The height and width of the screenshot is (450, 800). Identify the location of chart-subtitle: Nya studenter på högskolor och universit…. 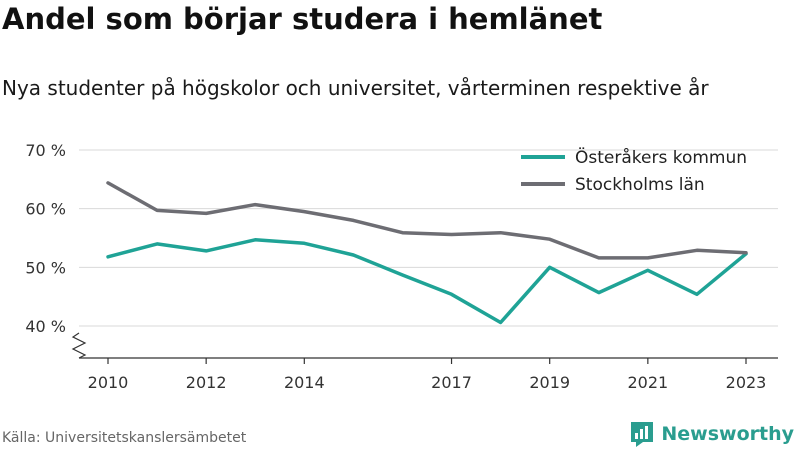
(355, 88).